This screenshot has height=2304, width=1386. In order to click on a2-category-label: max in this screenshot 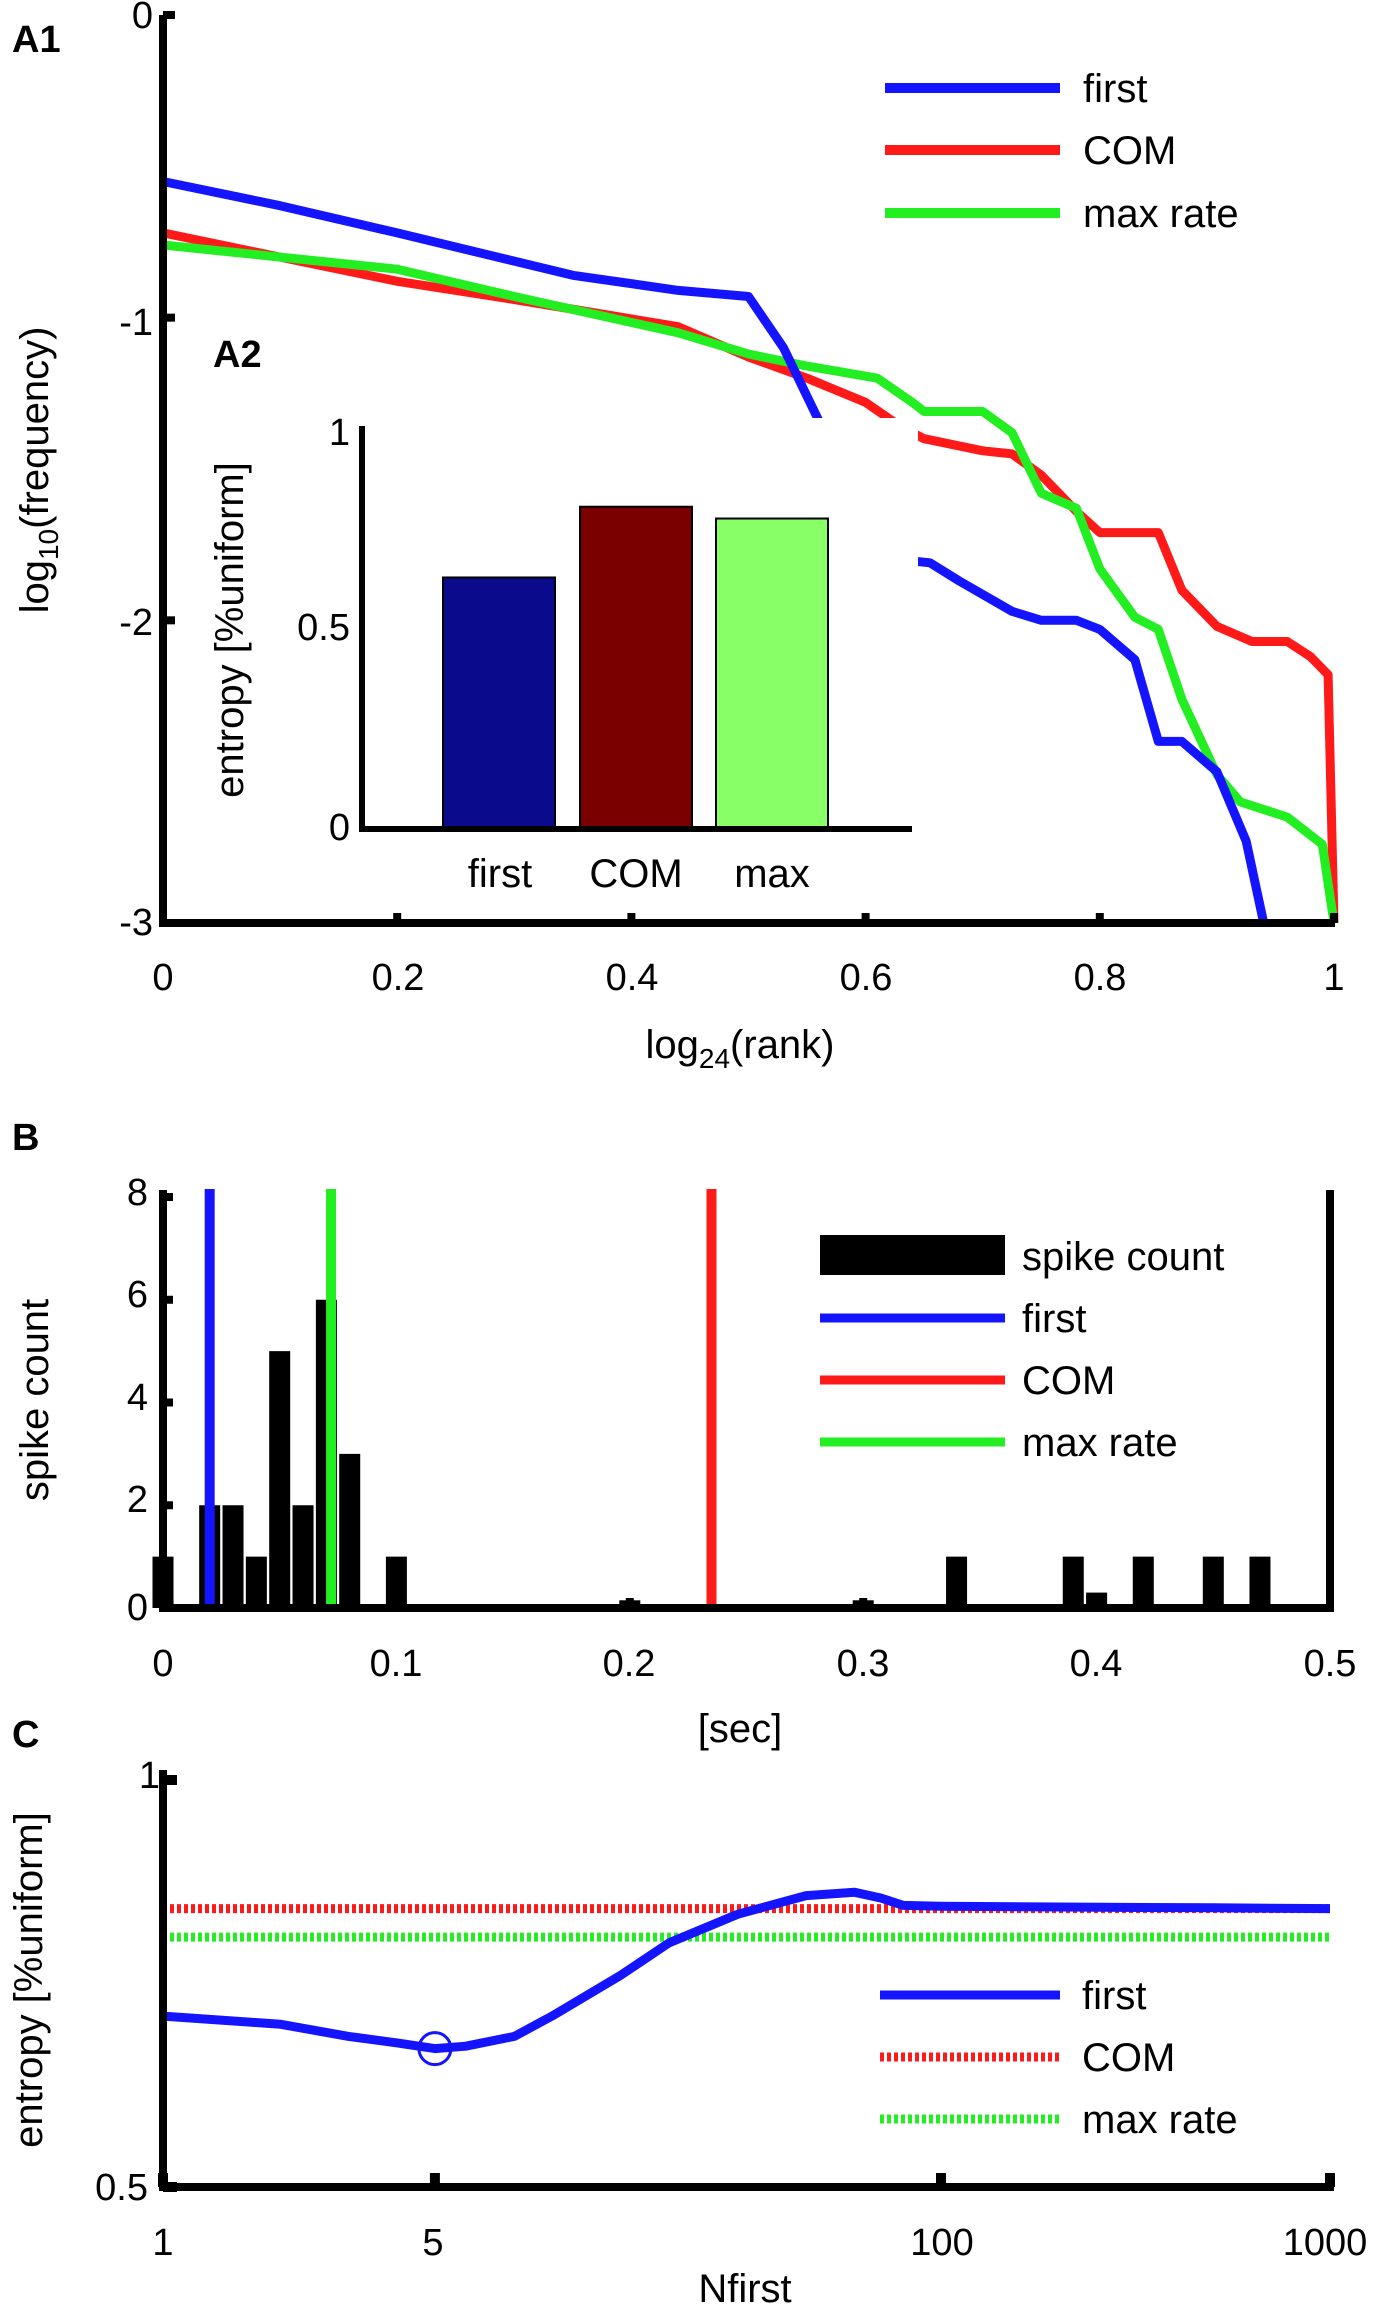, I will do `click(772, 874)`.